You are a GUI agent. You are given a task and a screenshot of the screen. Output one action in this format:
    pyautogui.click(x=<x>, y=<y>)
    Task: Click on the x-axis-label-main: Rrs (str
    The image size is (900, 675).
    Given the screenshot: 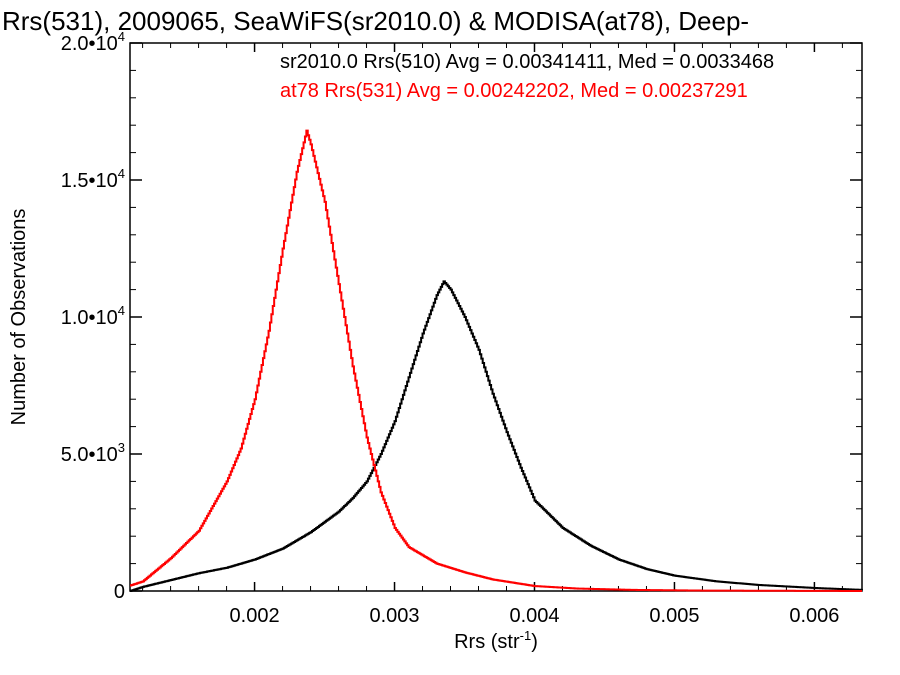 What is the action you would take?
    pyautogui.click(x=487, y=642)
    